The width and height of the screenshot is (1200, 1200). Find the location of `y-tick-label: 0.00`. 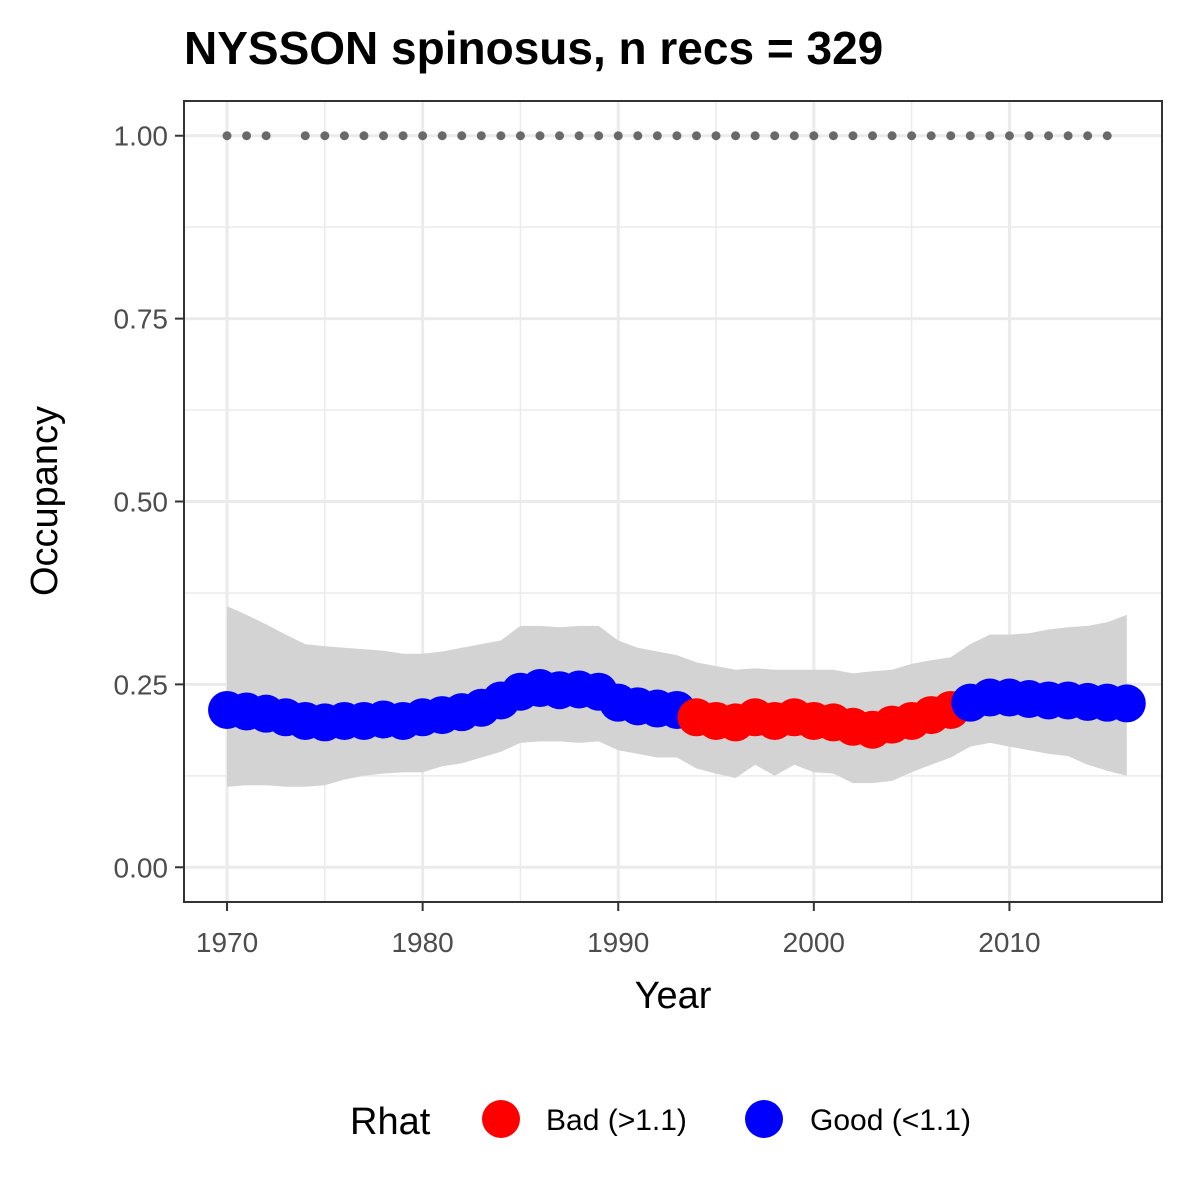

y-tick-label: 0.00 is located at coordinates (141, 867).